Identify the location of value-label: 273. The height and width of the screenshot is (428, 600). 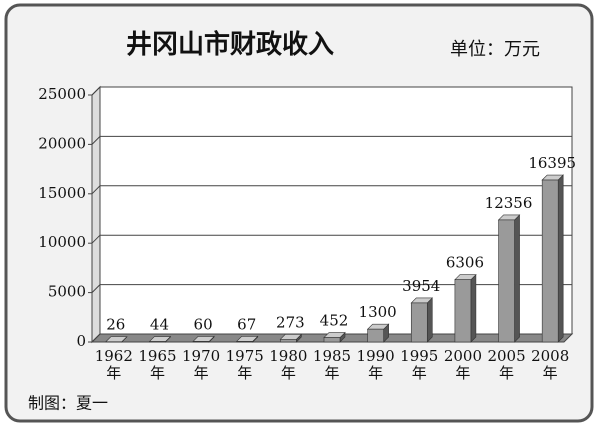
(290, 322).